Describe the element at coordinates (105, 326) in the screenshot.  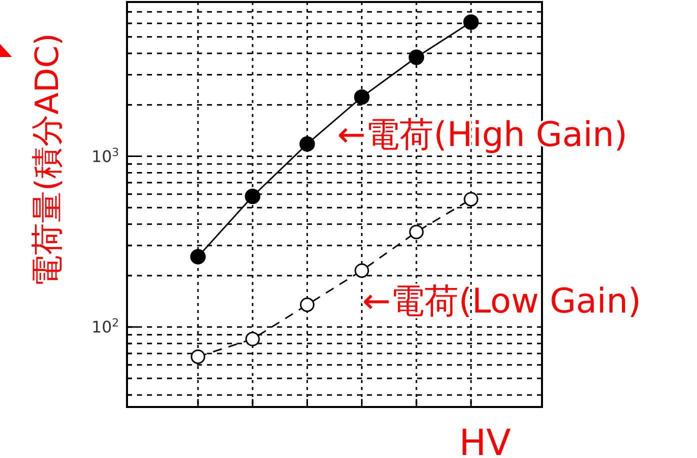
I see `y-tick-label: 10$^{2}$` at that location.